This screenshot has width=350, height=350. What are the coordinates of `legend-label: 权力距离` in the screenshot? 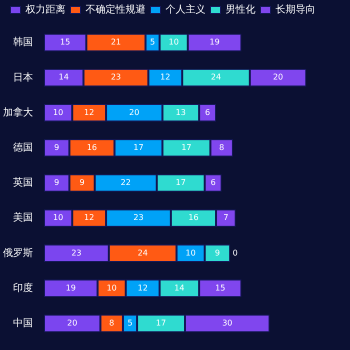 It's located at (45, 10).